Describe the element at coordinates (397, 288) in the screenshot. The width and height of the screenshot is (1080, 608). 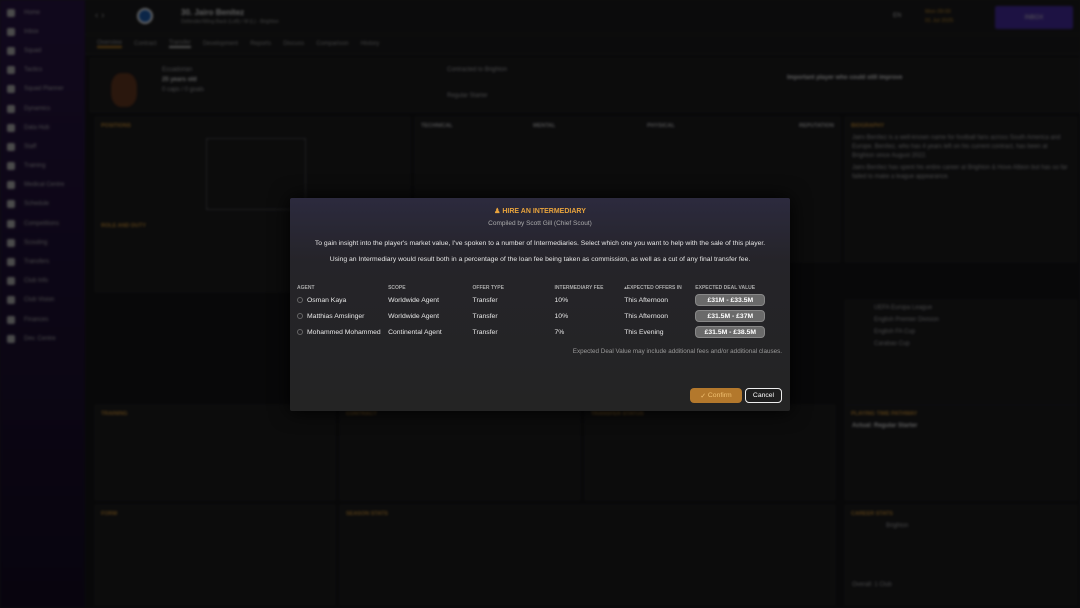
I see `column-header: SCOPE` at that location.